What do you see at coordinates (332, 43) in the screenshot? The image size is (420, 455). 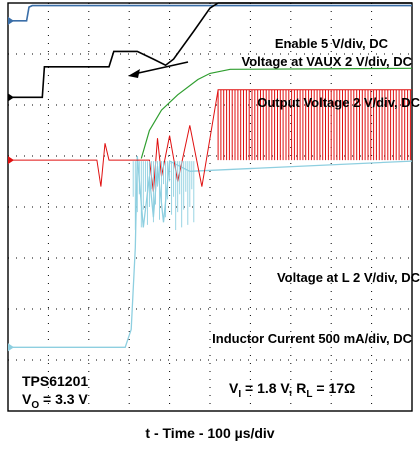 I see `label-enable: Enable 5 V/div, DC` at bounding box center [332, 43].